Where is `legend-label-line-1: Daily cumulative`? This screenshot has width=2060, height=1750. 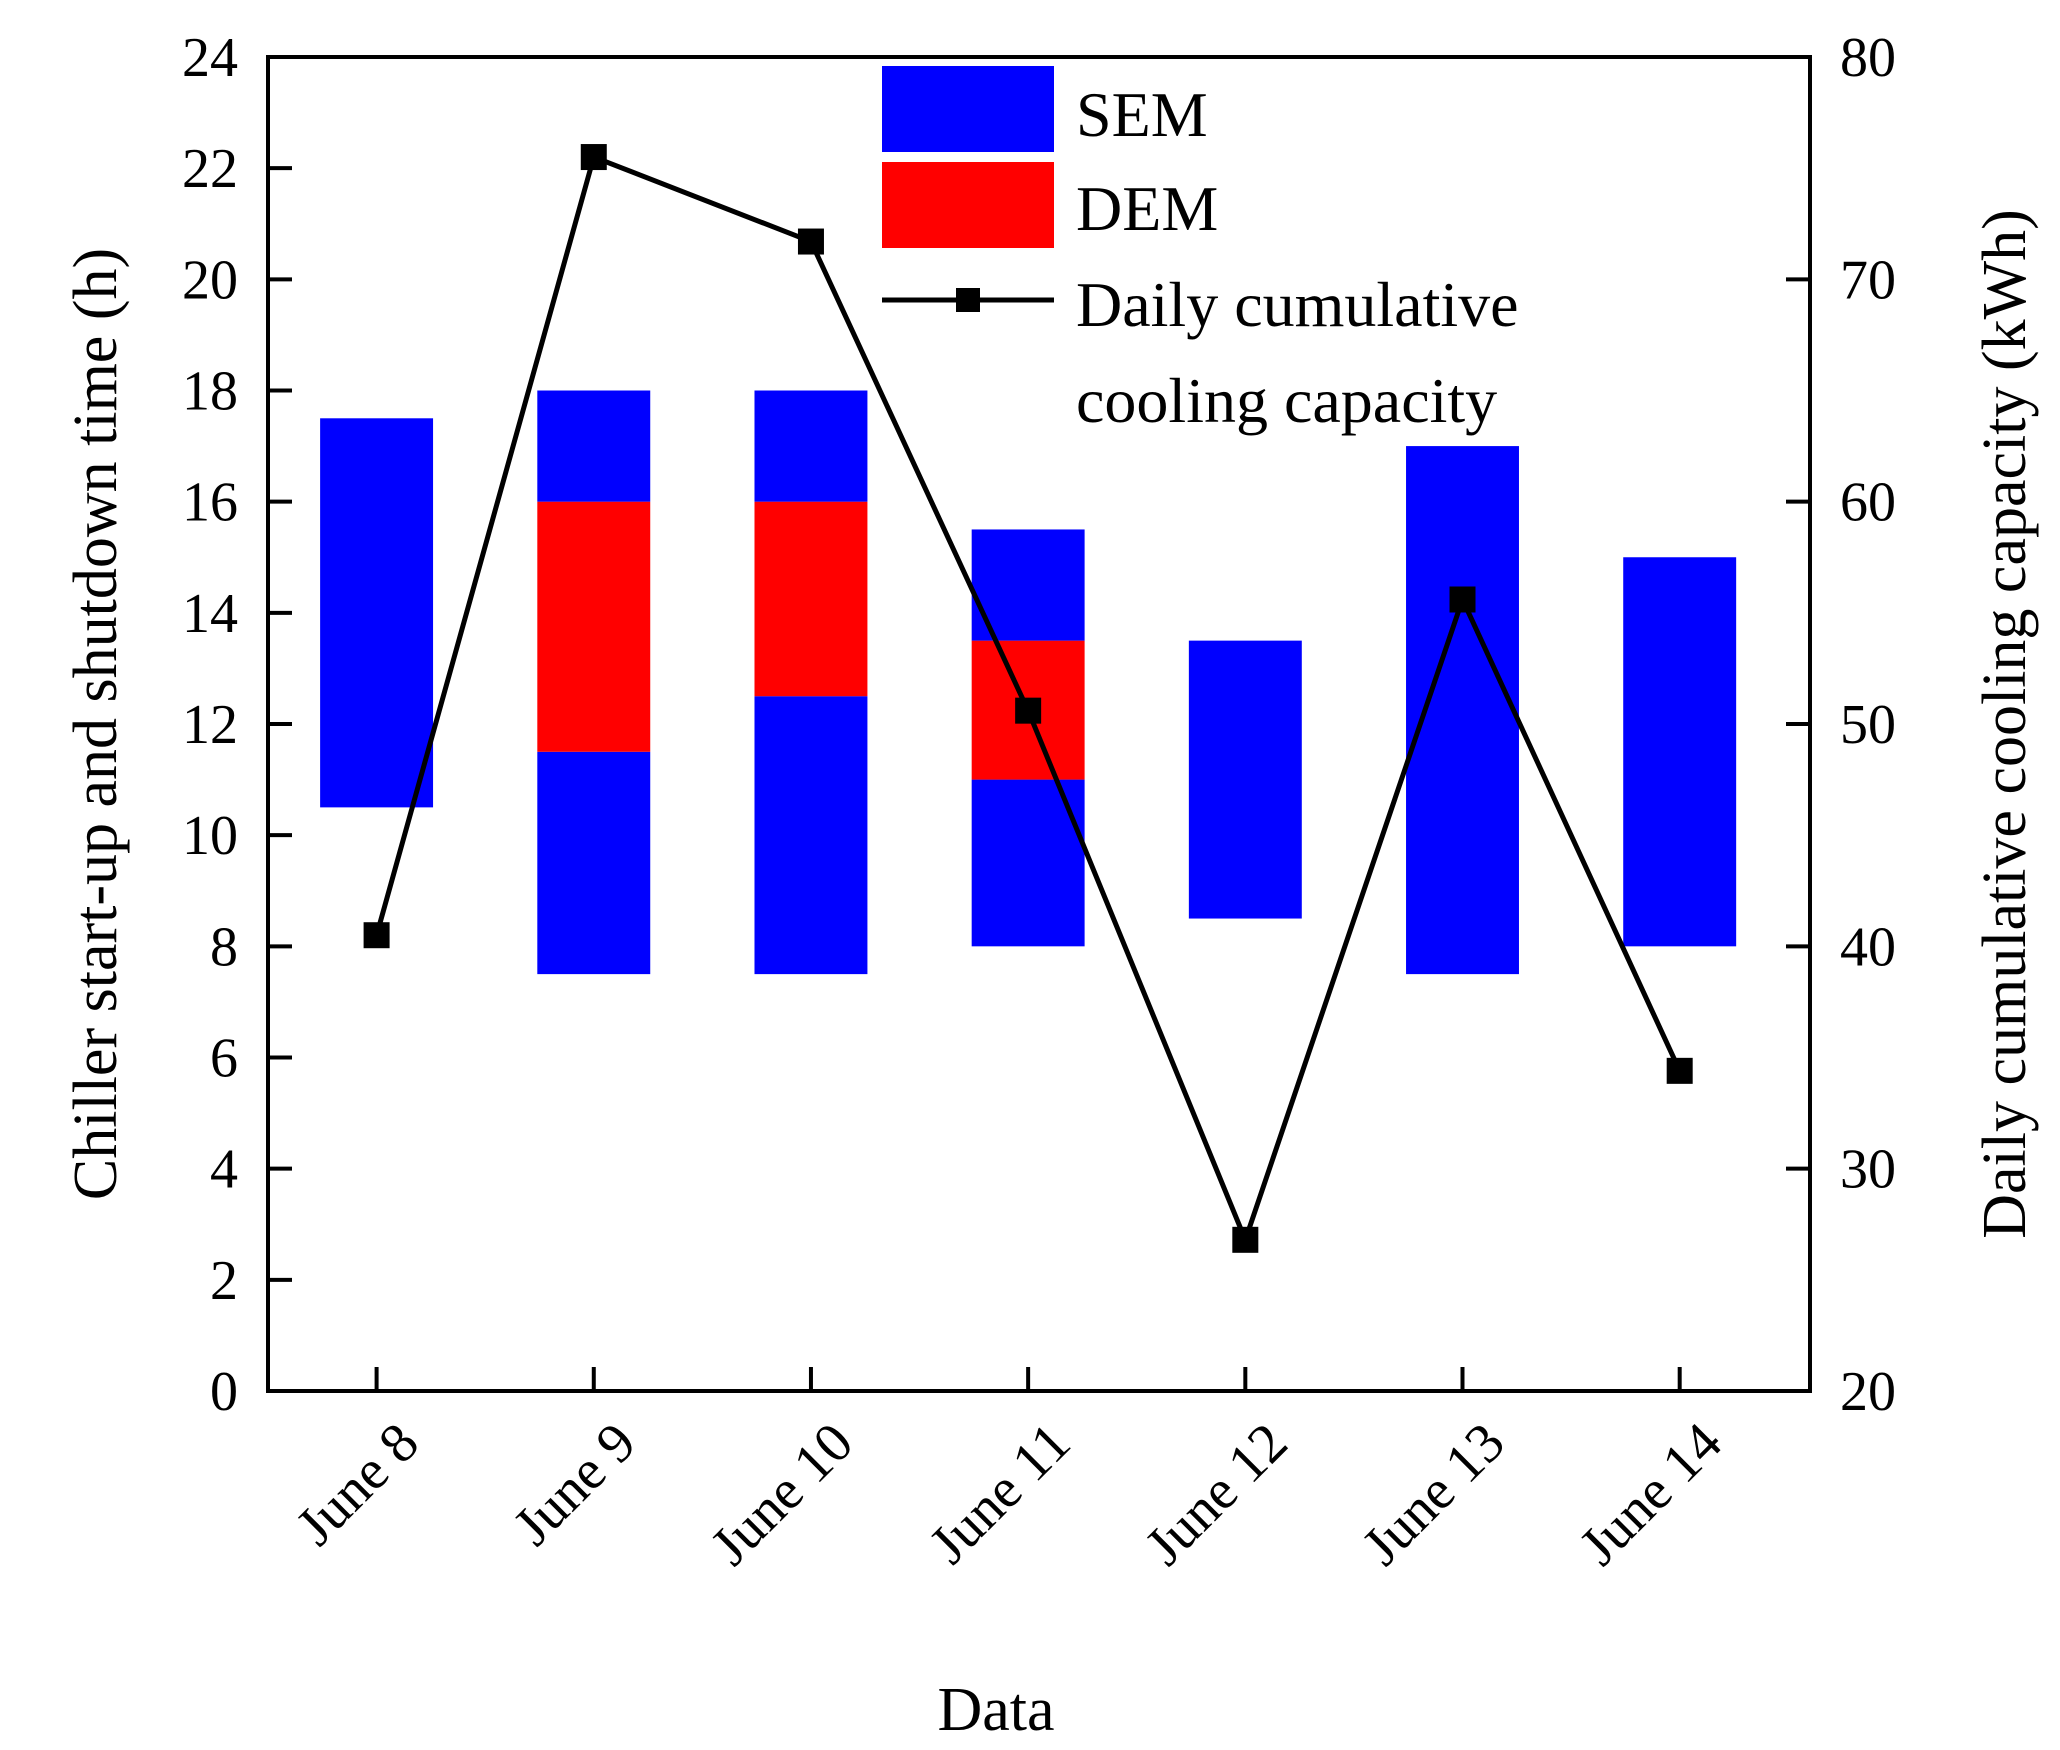
legend-label-line-1: Daily cumulative is located at coordinates (1297, 304).